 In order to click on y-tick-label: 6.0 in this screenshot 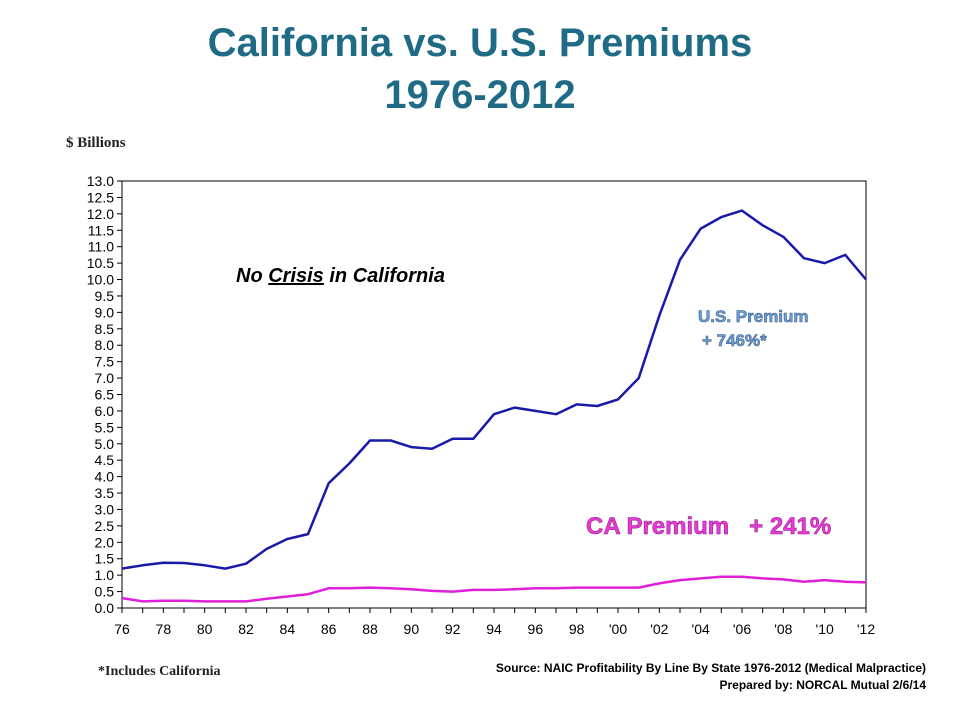, I will do `click(105, 411)`.